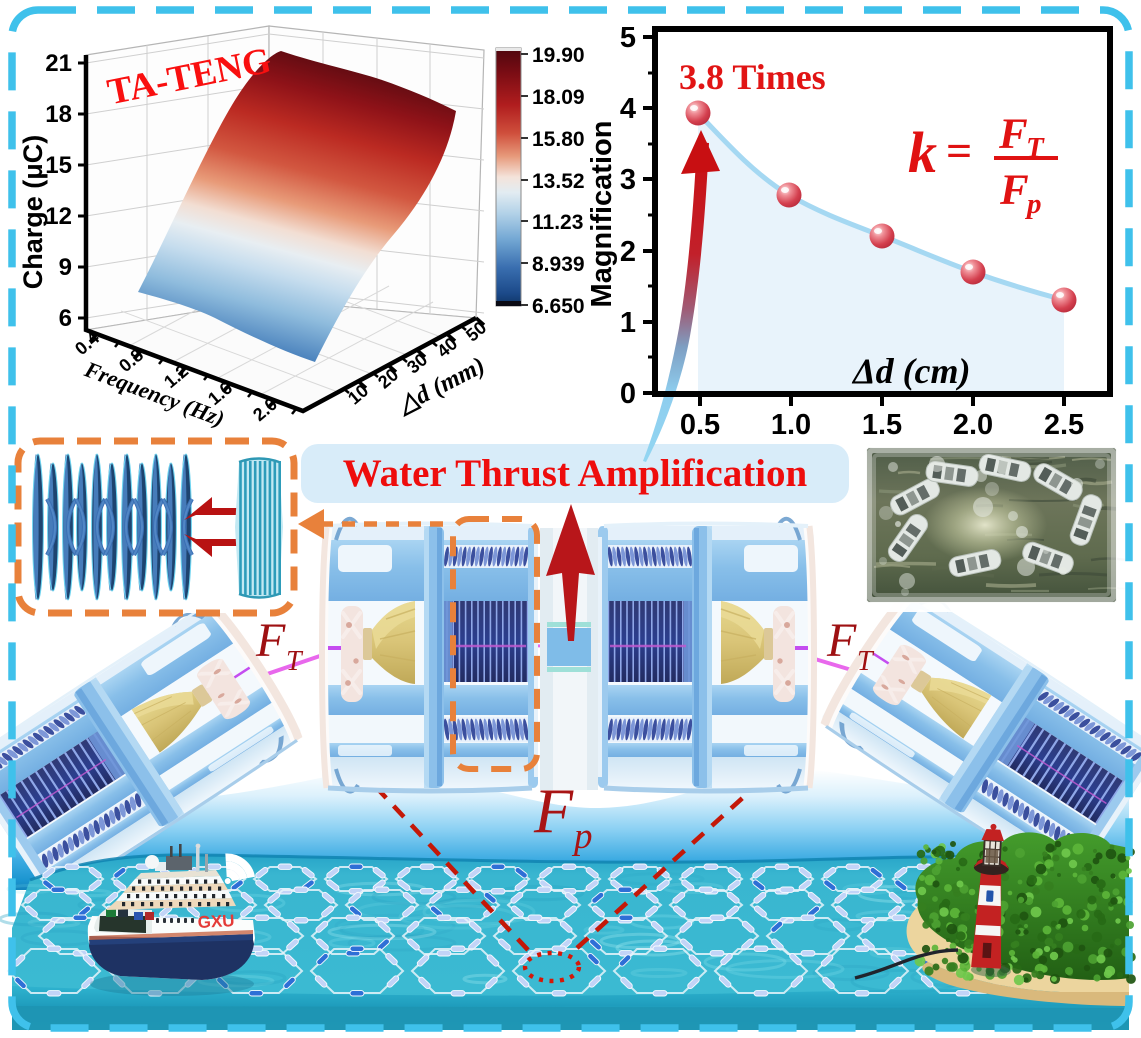  What do you see at coordinates (558, 97) in the screenshot?
I see `svg-text: 18.09` at bounding box center [558, 97].